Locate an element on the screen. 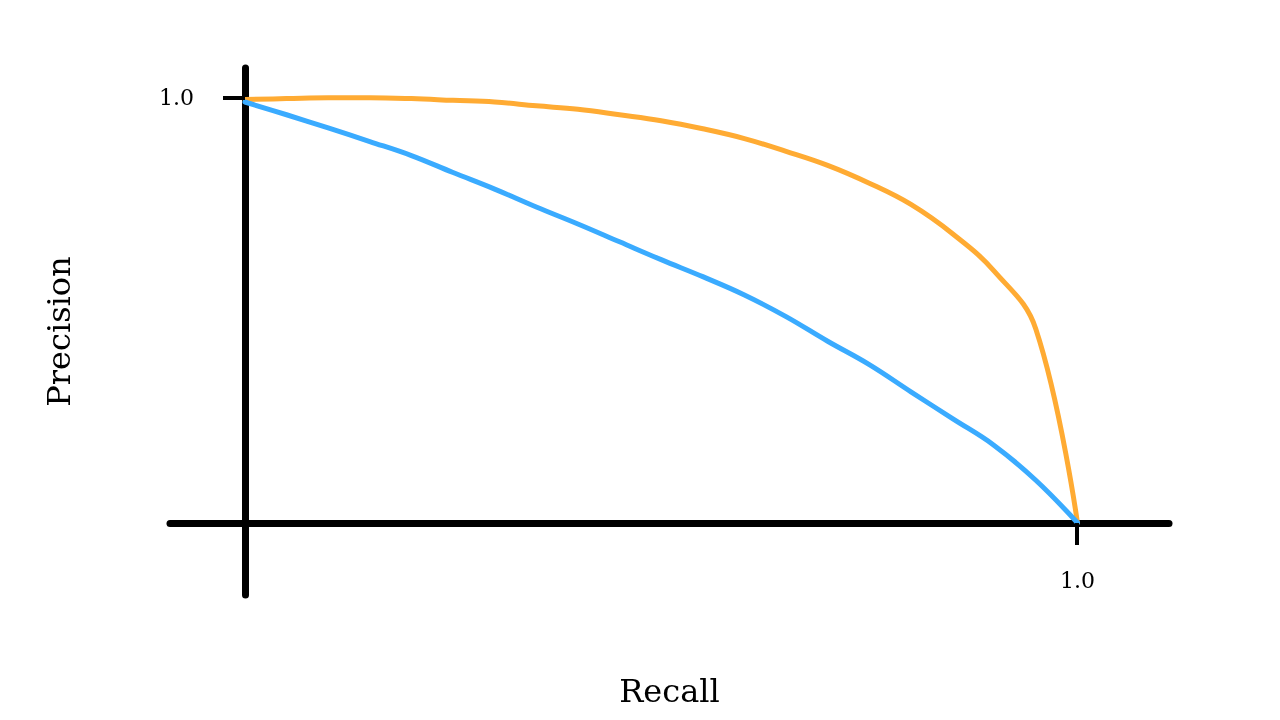  x-axis-title: Recall is located at coordinates (669, 691).